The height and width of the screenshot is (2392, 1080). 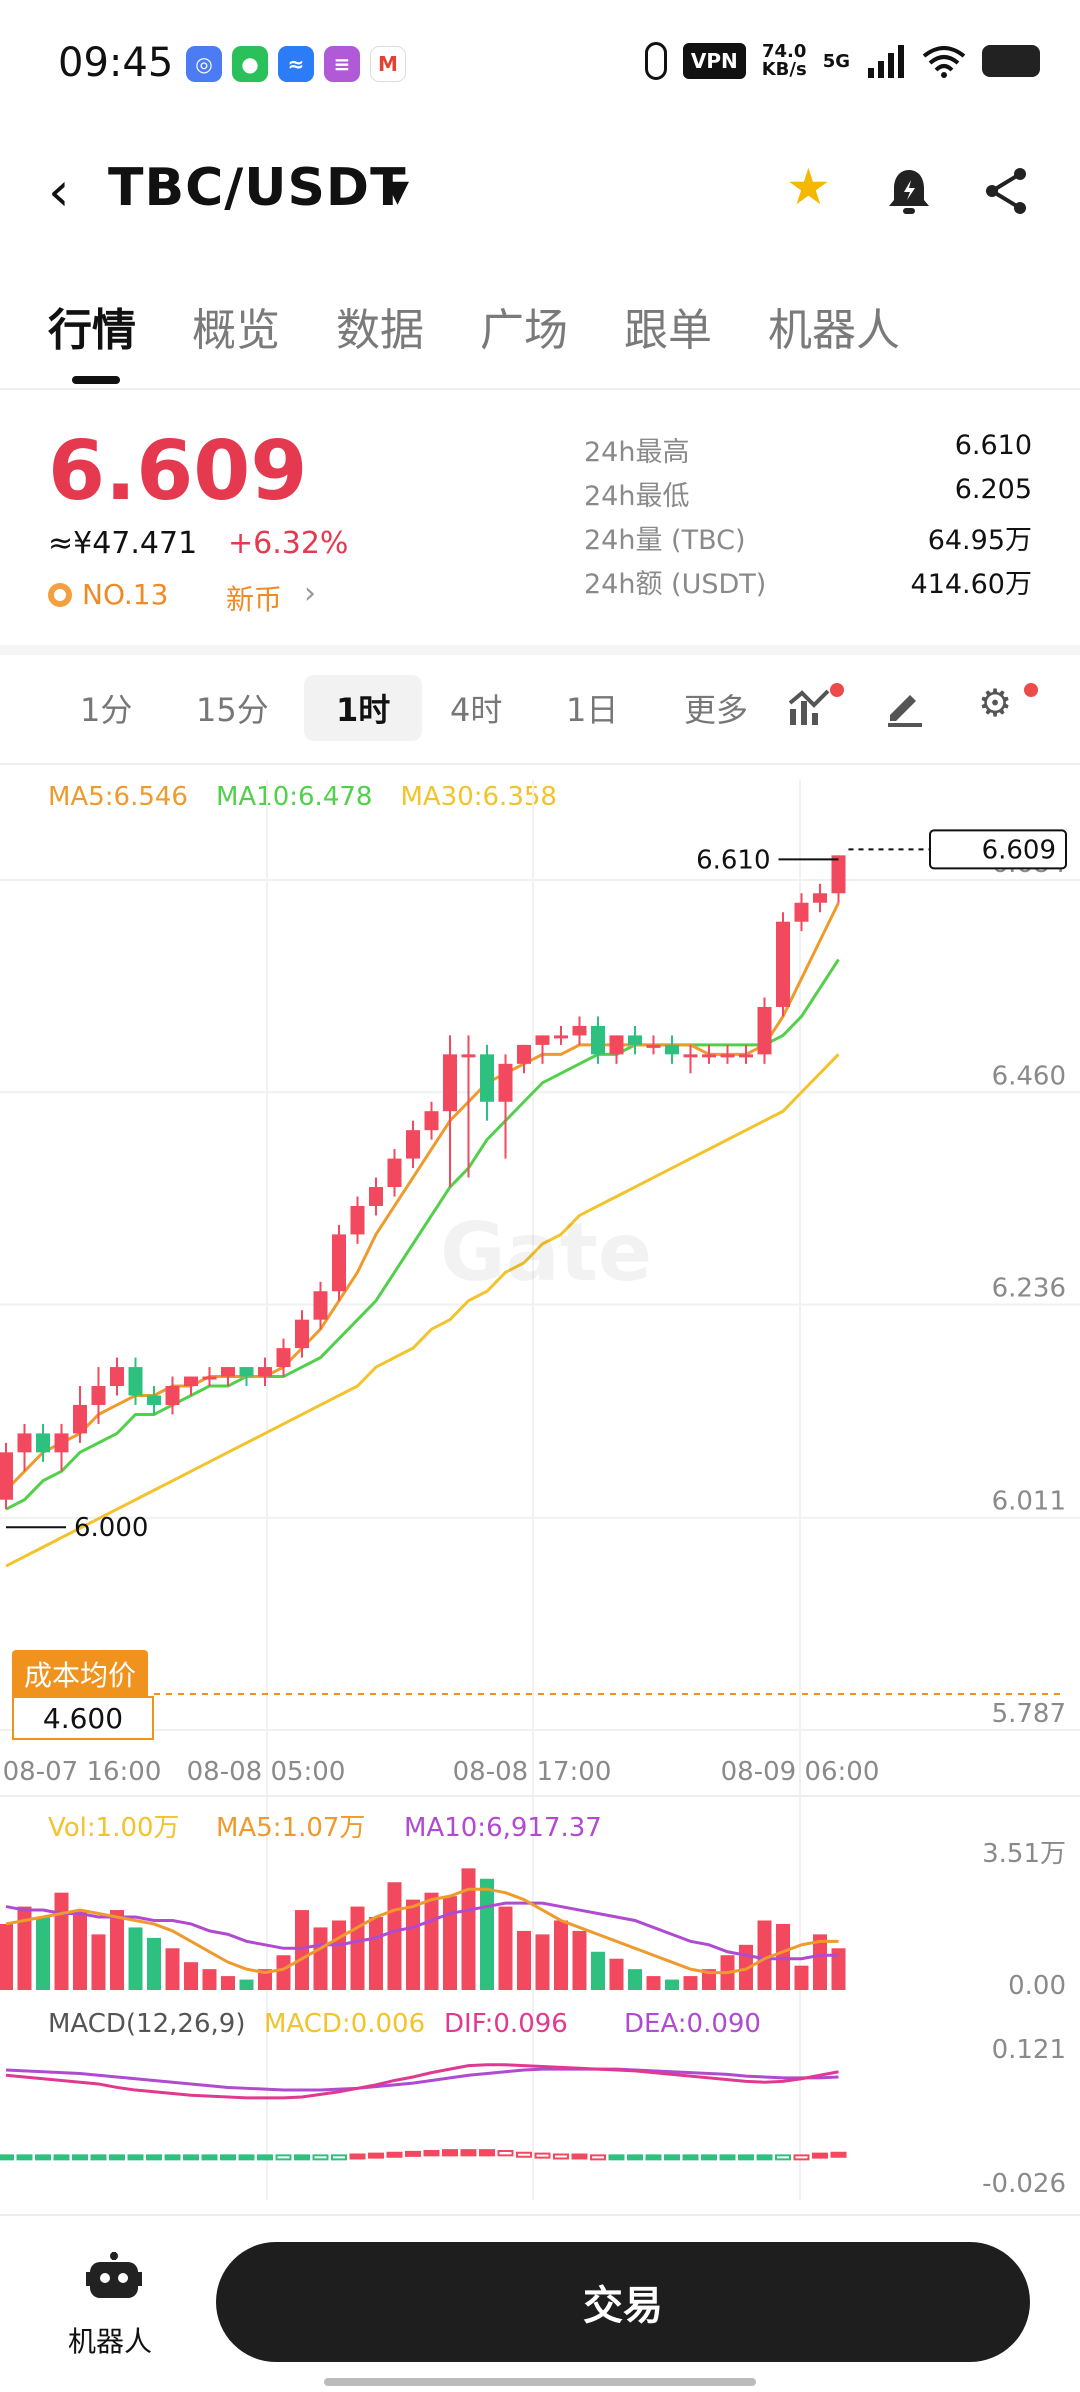 What do you see at coordinates (524, 330) in the screenshot?
I see `tab-square: 广场` at bounding box center [524, 330].